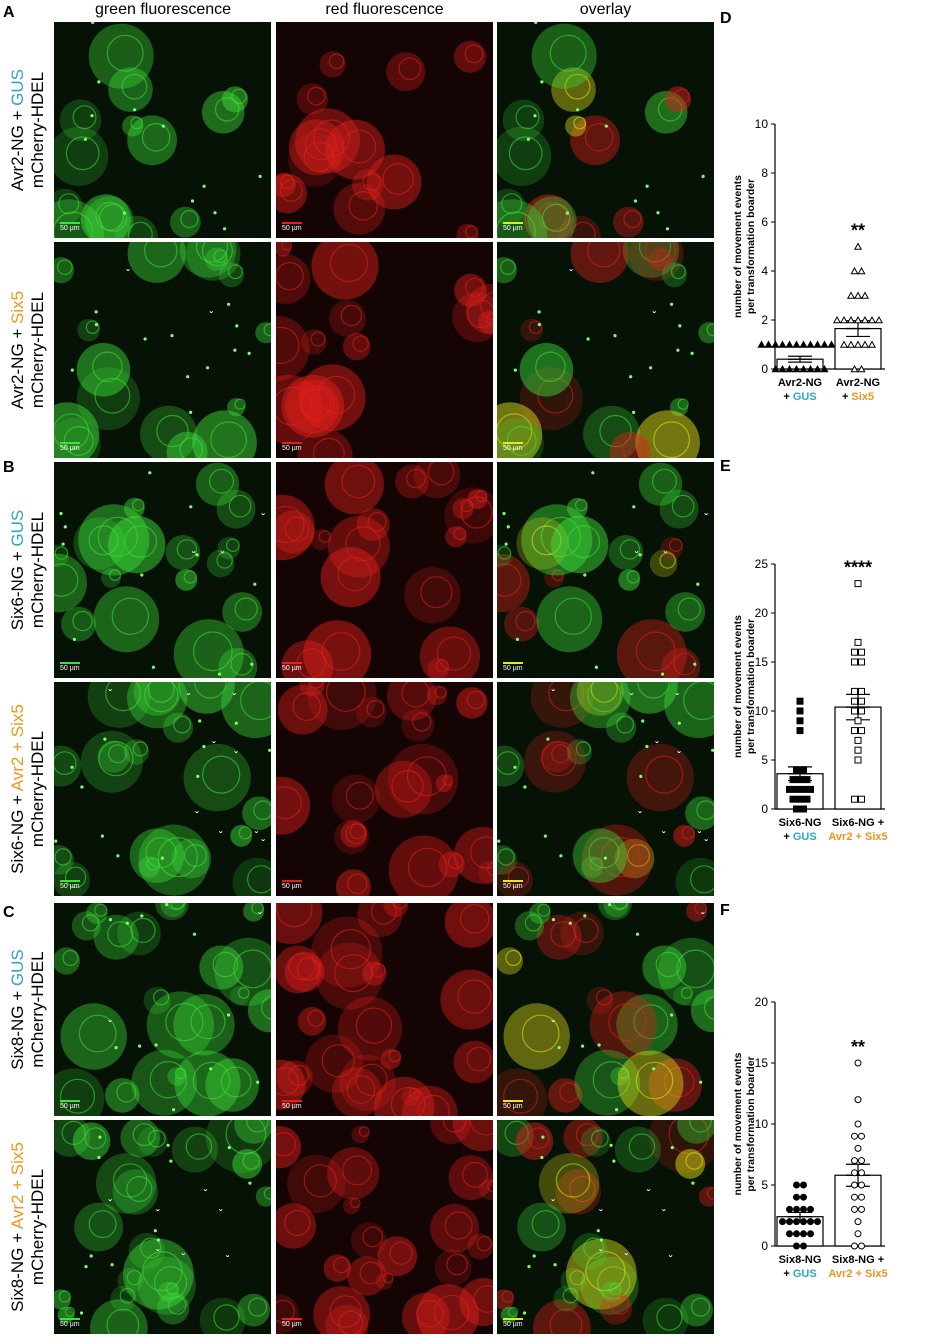 This screenshot has width=938, height=1342. Describe the element at coordinates (17, 832) in the screenshot. I see `row-label-part: Six6-NG +` at that location.